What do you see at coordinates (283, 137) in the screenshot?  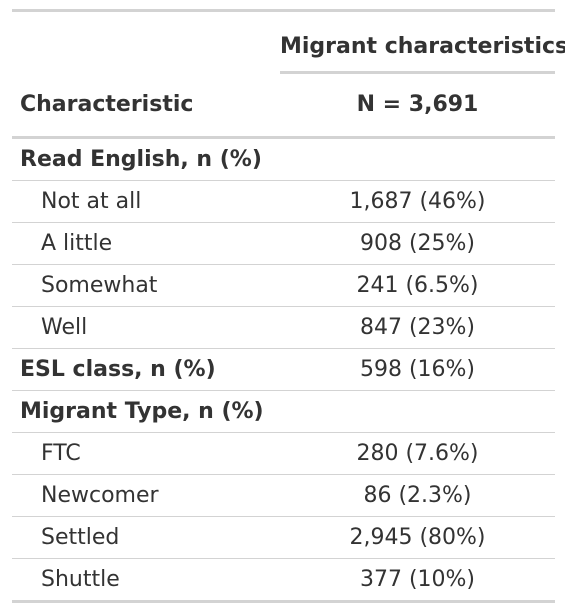 I see `header-bottom-rule` at bounding box center [283, 137].